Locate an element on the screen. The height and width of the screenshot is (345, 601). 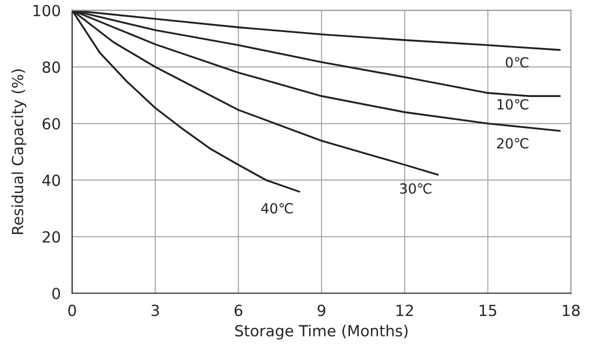
y-tick-label: 80 is located at coordinates (51, 67).